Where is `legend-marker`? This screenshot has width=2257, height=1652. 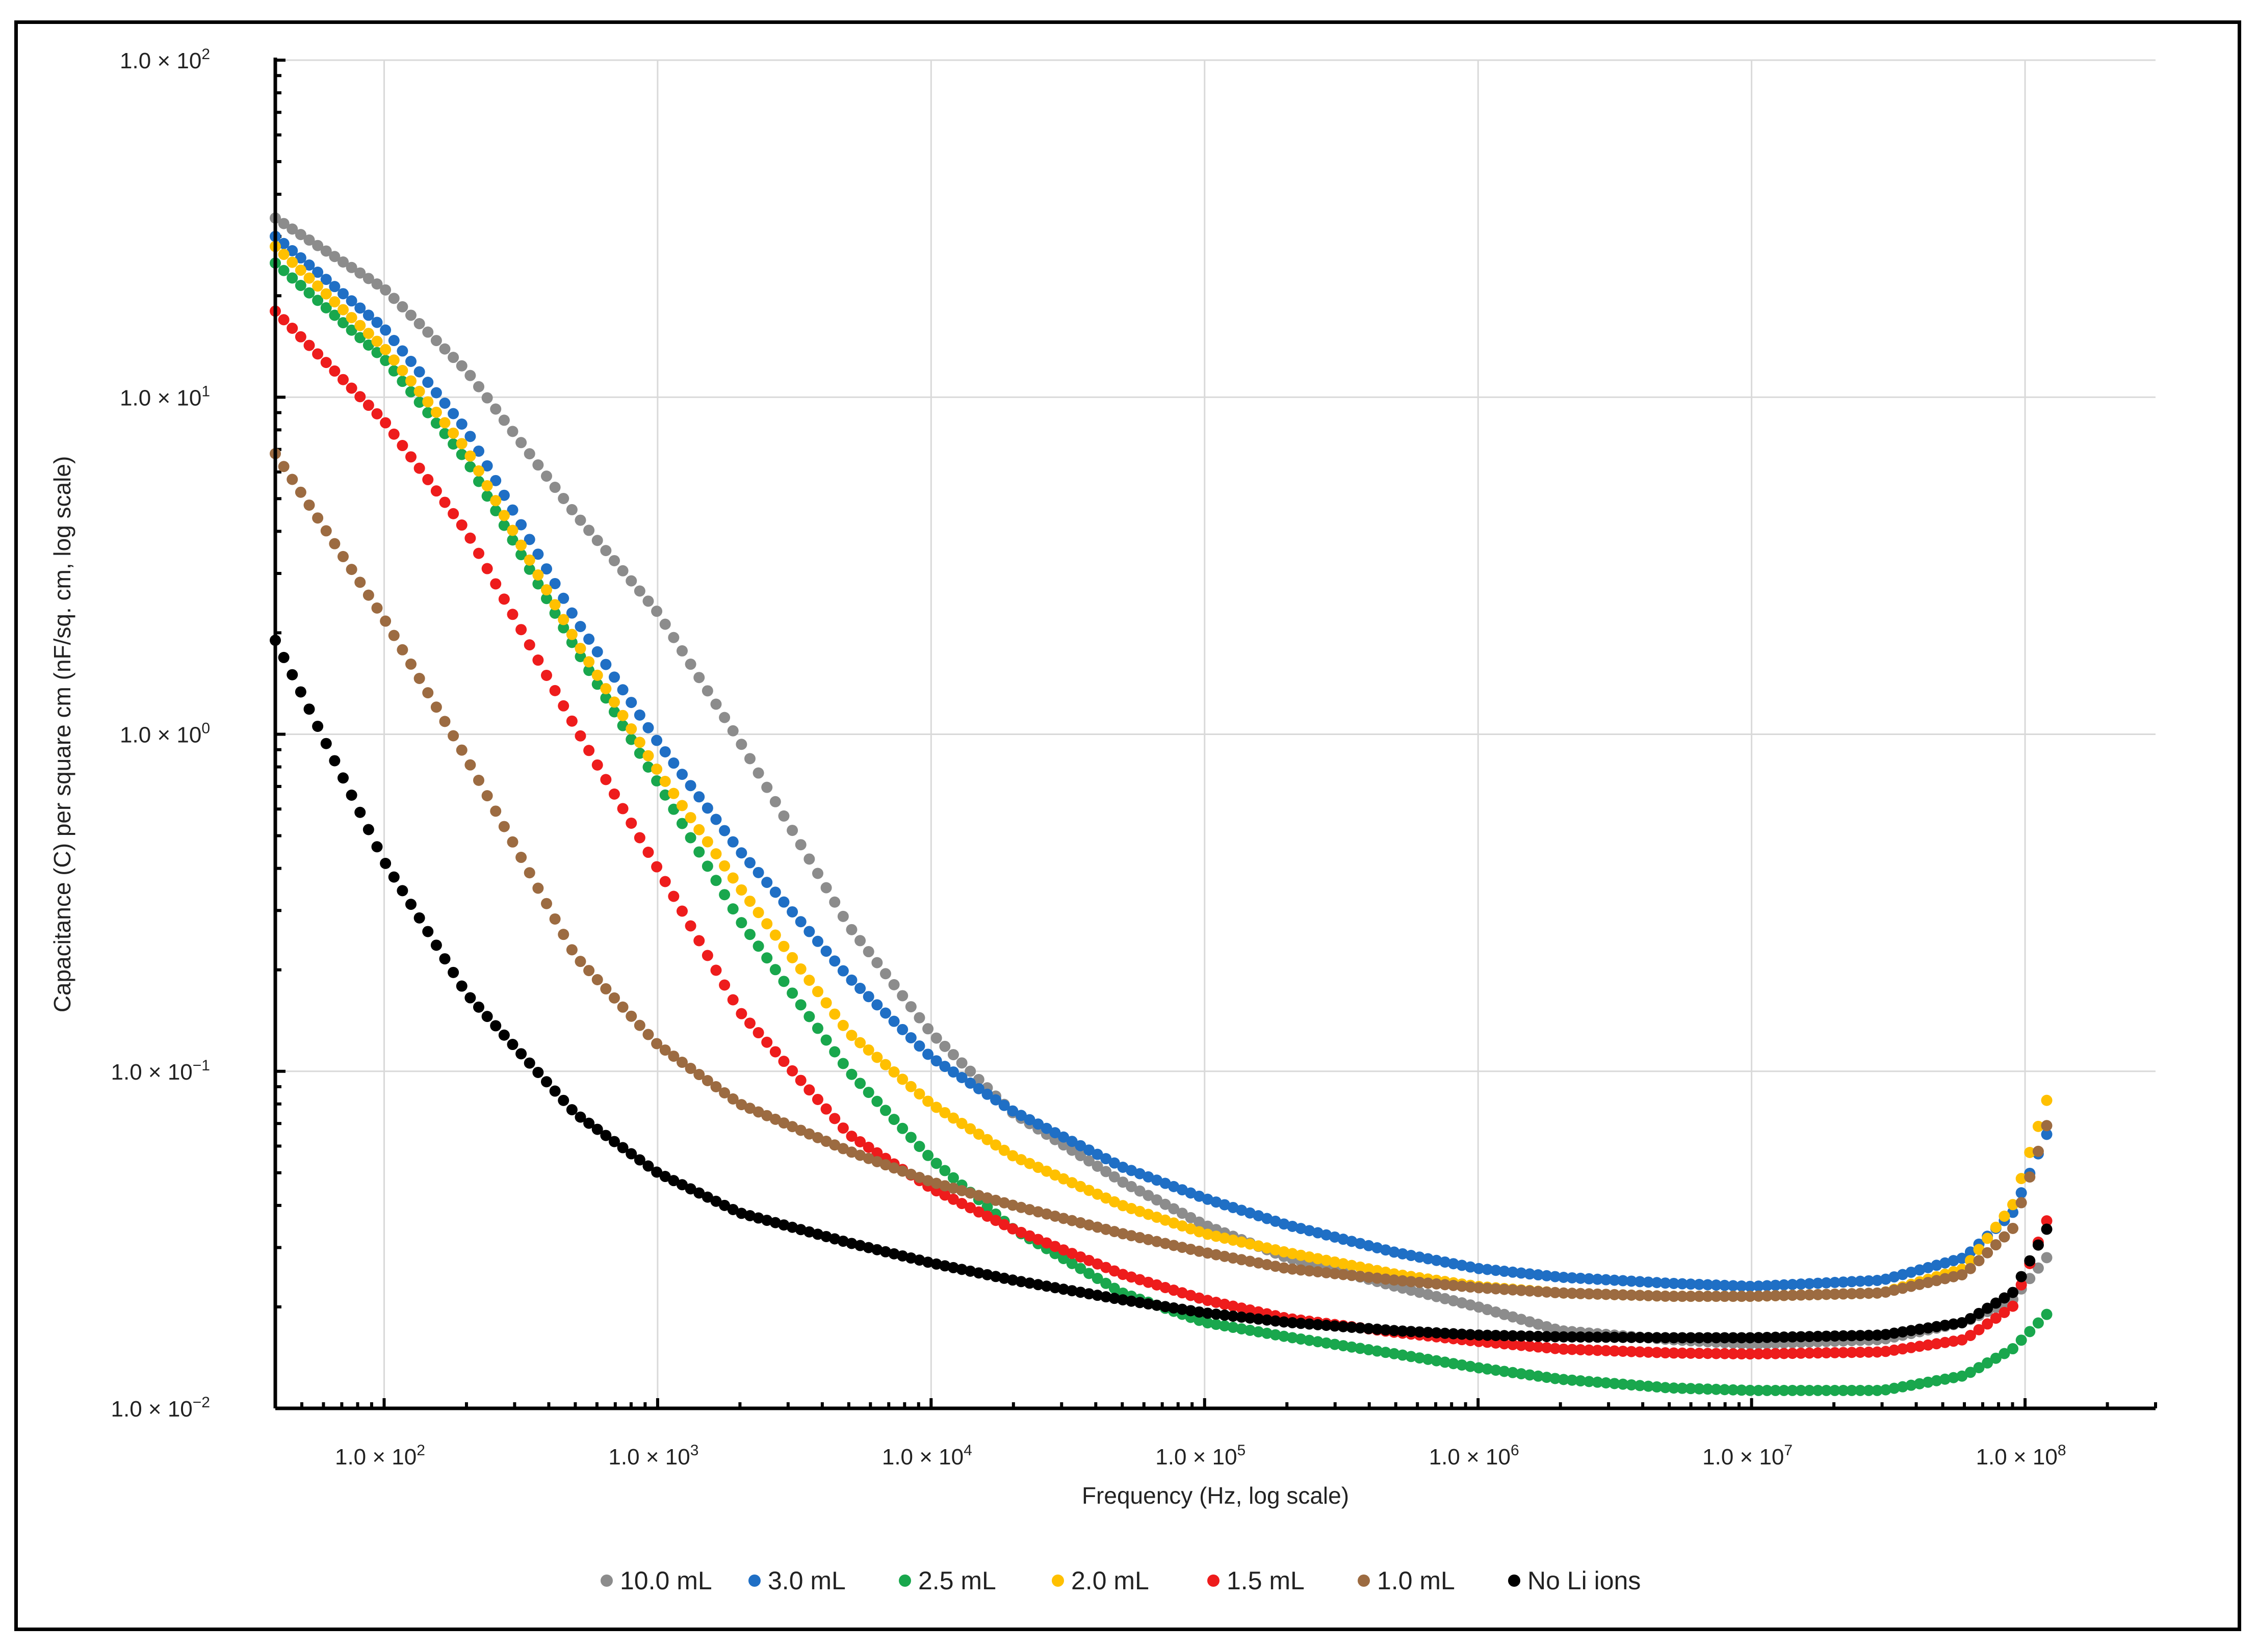 legend-marker is located at coordinates (1514, 1581).